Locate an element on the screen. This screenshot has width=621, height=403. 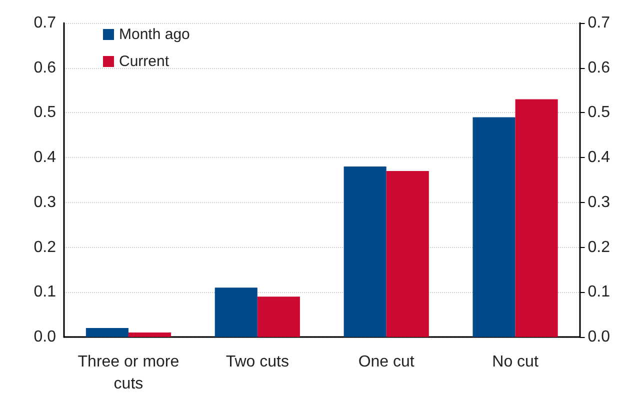
y2-tick-label: 0.5 is located at coordinates (599, 113).